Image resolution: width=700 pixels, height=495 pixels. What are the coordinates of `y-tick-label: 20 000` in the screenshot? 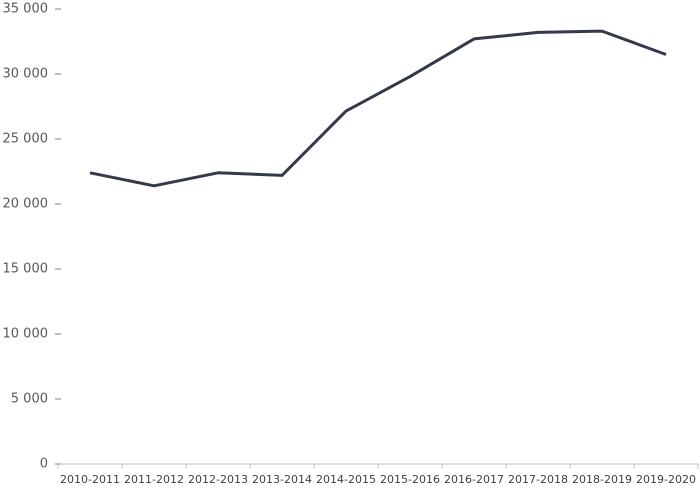 It's located at (26, 204).